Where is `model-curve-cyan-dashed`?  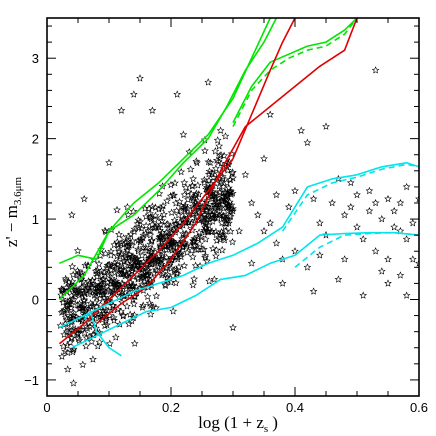 model-curve-cyan-dashed is located at coordinates (350, 197).